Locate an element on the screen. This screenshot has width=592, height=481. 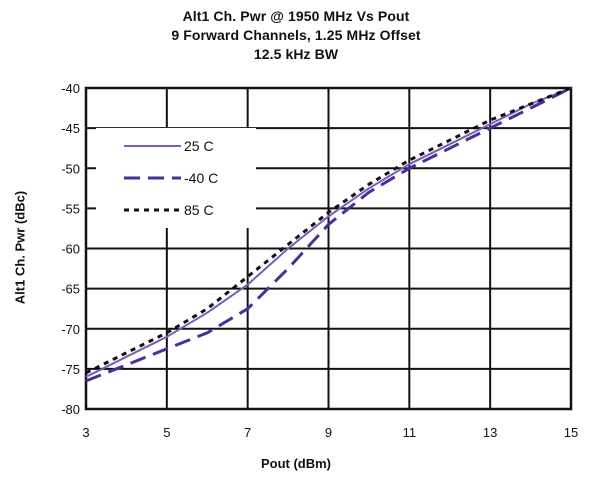
legend-label: 25 C is located at coordinates (199, 146).